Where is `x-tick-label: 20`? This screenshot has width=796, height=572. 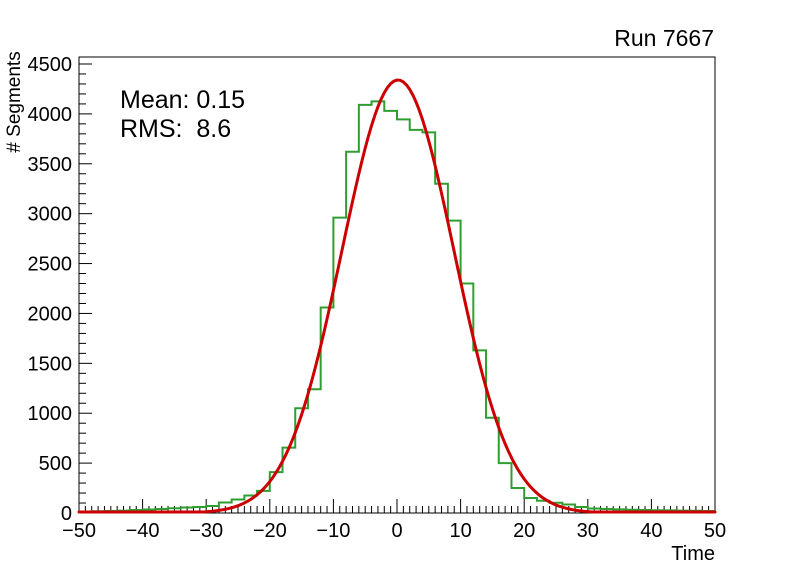
x-tick-label: 20 is located at coordinates (524, 531).